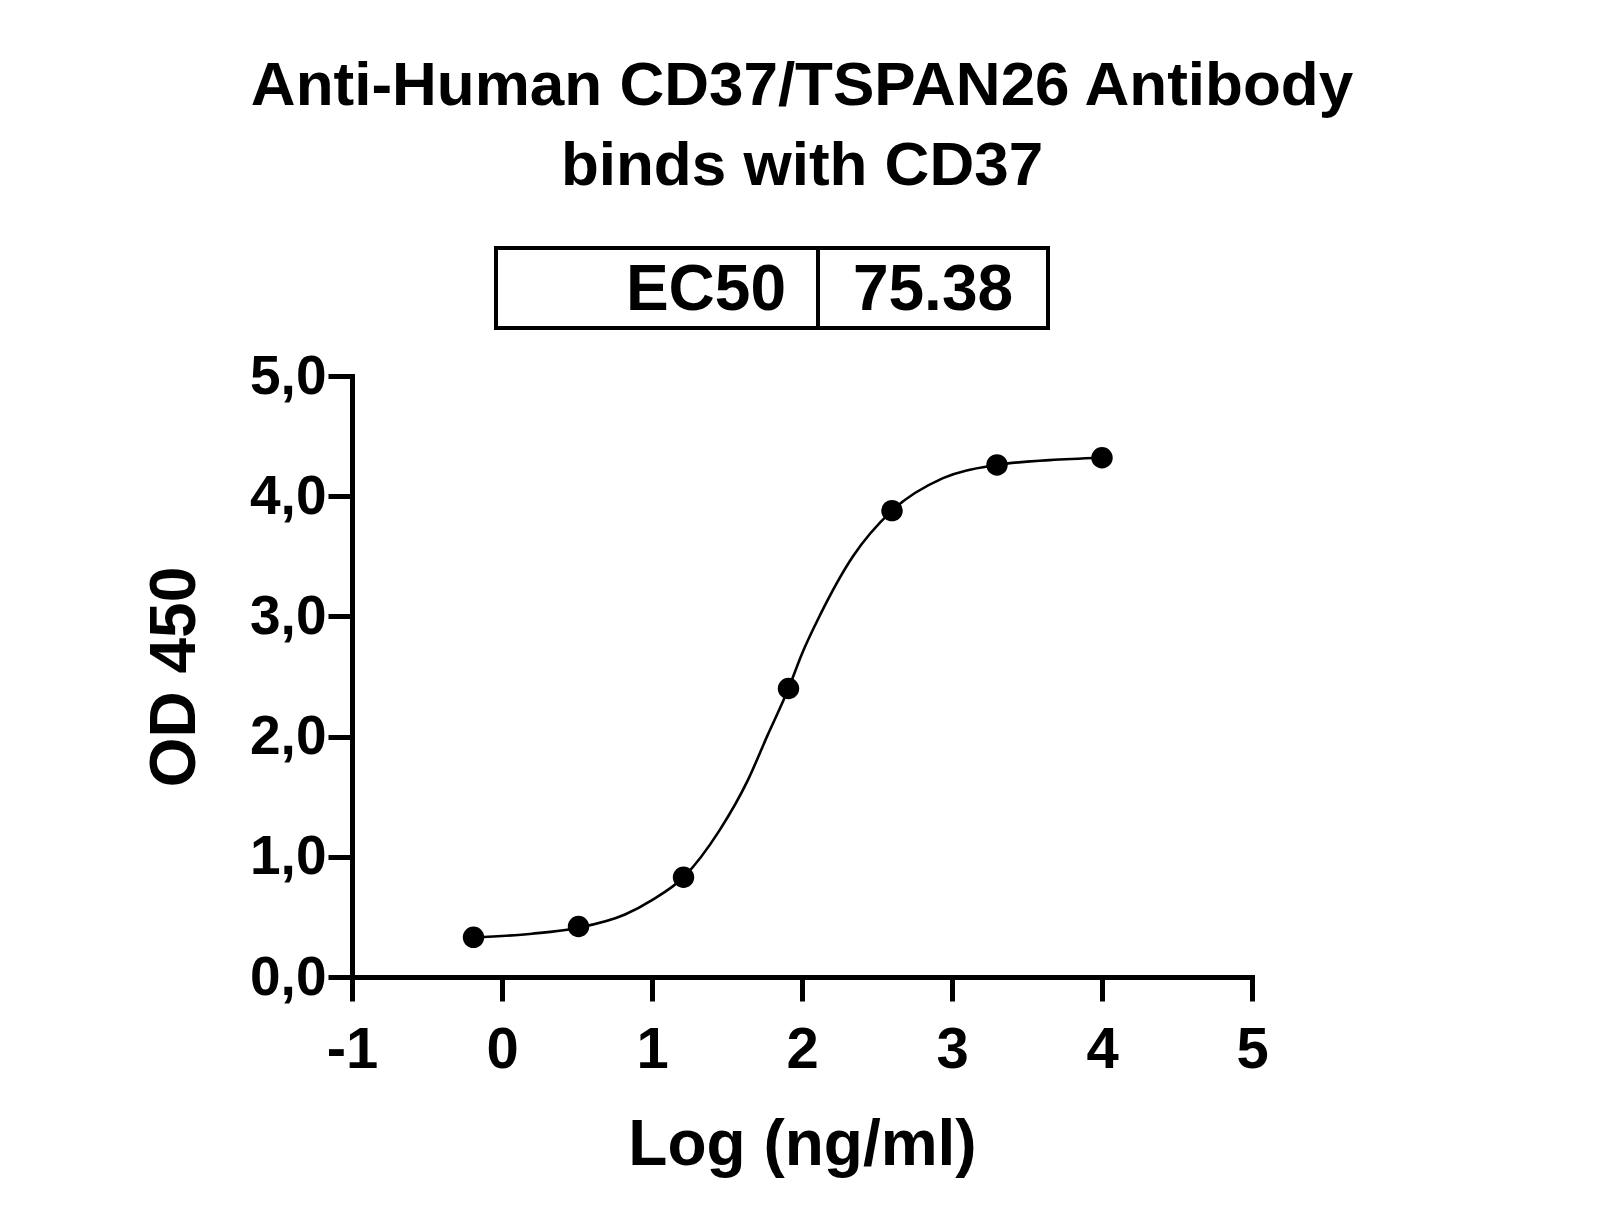 This screenshot has width=1605, height=1223. Describe the element at coordinates (288, 494) in the screenshot. I see `y-tick-label: 4,0` at that location.